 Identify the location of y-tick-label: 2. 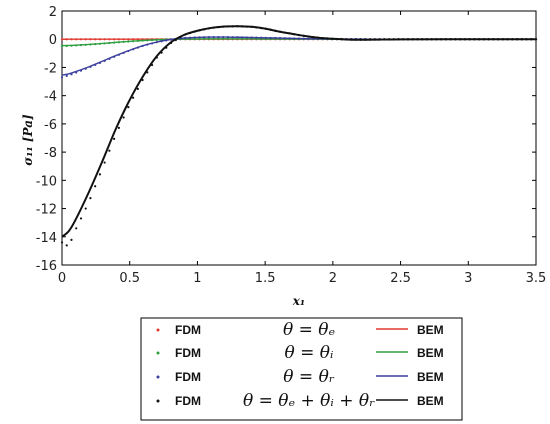
(53, 12).